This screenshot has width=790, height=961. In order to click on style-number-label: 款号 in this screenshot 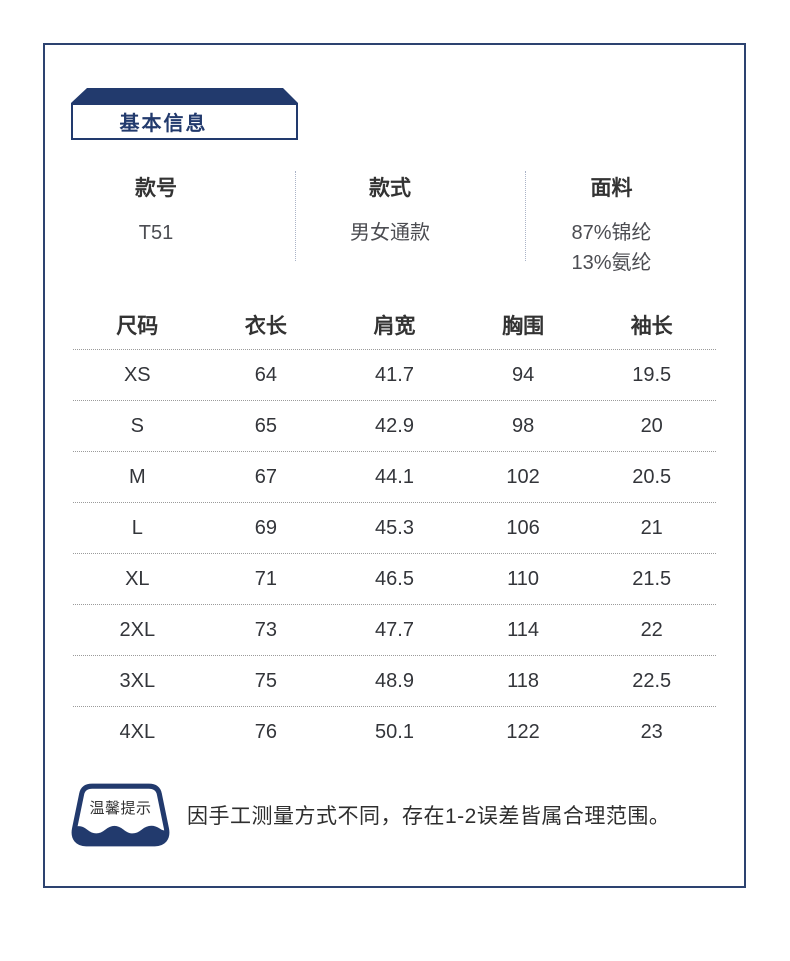, I will do `click(156, 188)`.